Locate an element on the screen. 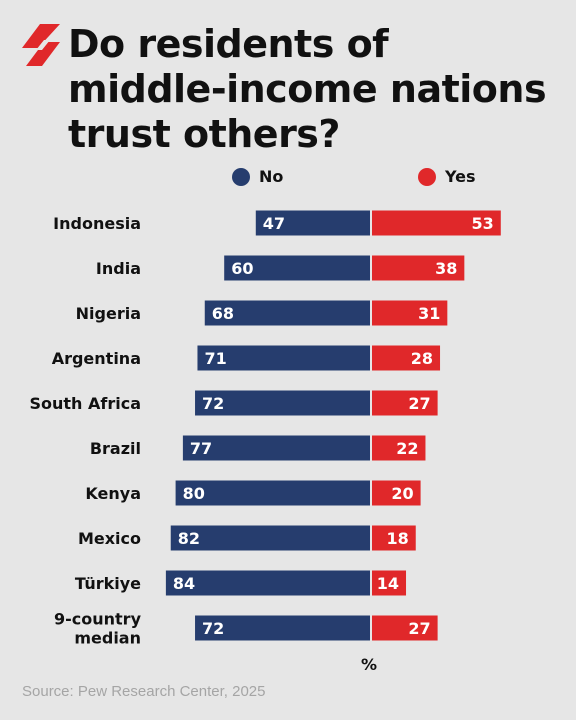 This screenshot has width=576, height=720. bar-no-mexico is located at coordinates (270, 538).